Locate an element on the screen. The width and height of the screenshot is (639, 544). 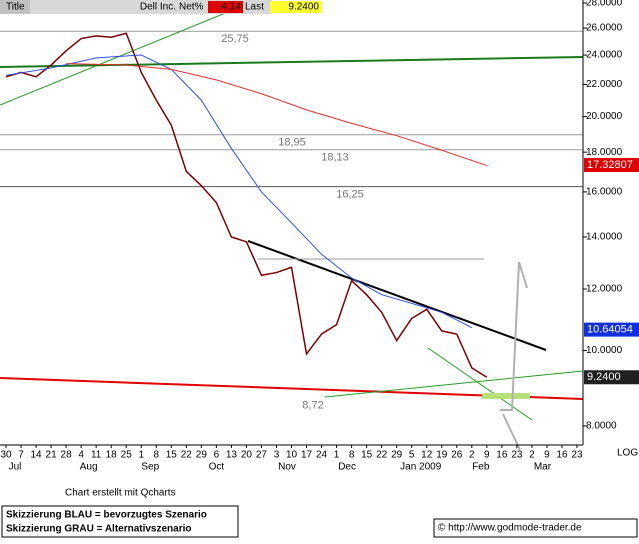
highlight is located at coordinates (506, 396).